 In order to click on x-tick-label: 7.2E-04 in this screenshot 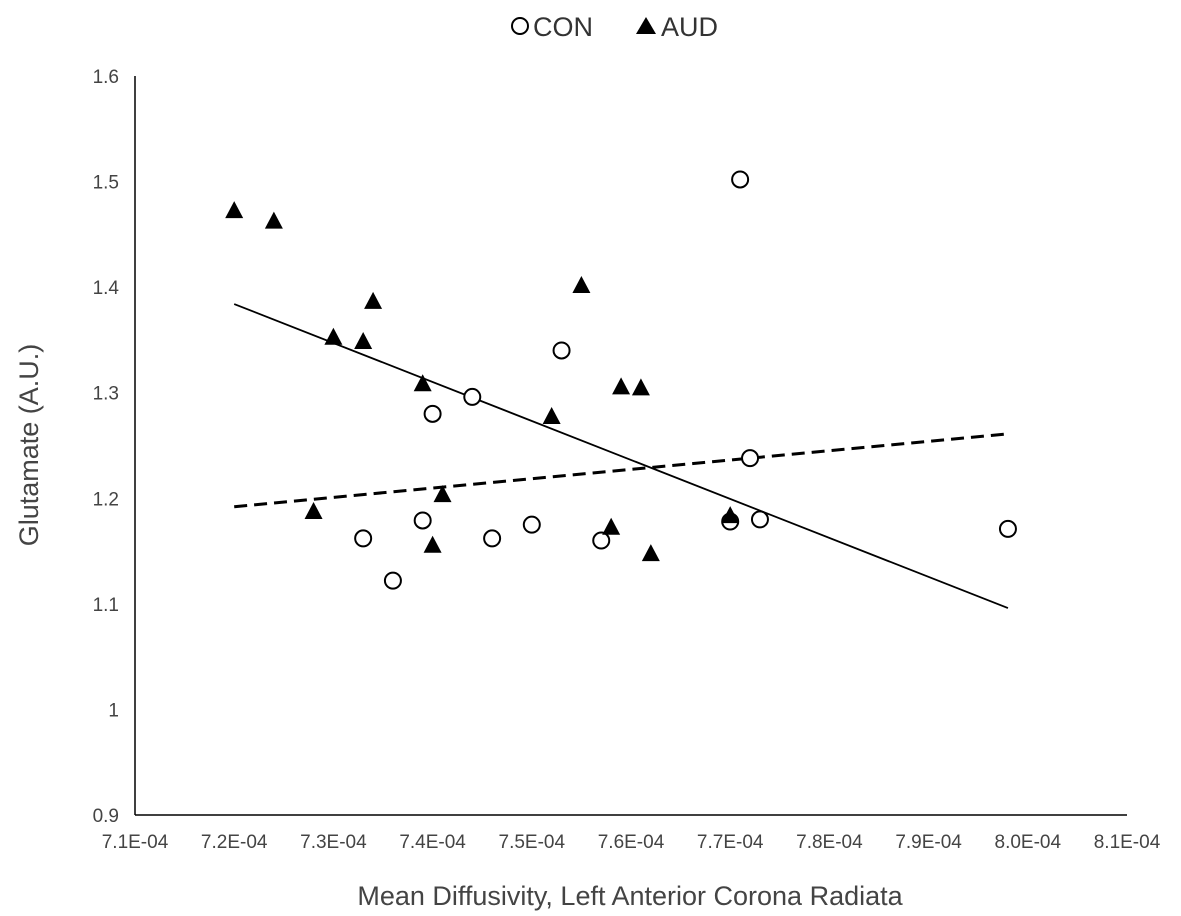, I will do `click(234, 842)`.